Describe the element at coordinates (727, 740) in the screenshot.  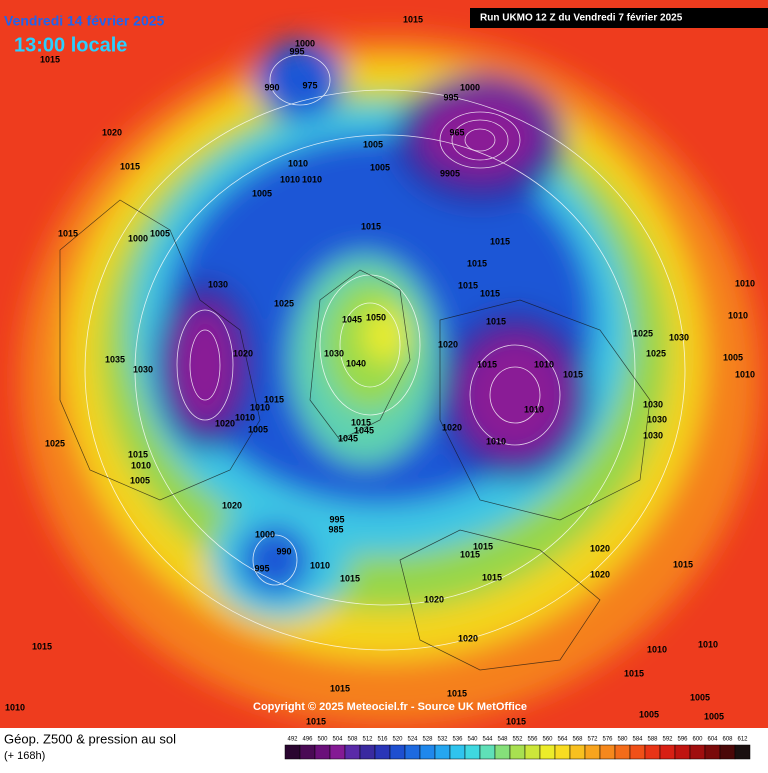
I see `legend-label: 608` at that location.